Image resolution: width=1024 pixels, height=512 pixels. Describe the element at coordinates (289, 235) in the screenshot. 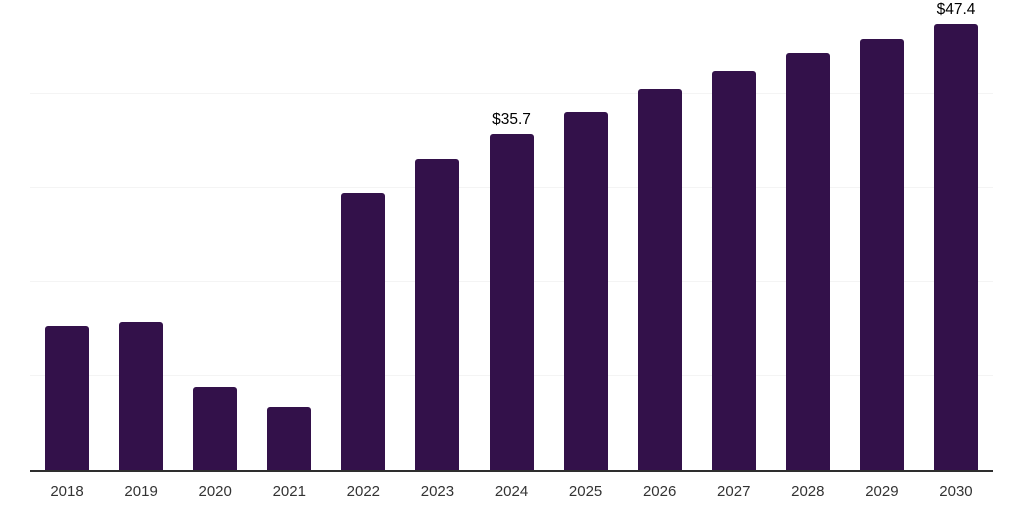

I see `bar-column-2021` at that location.